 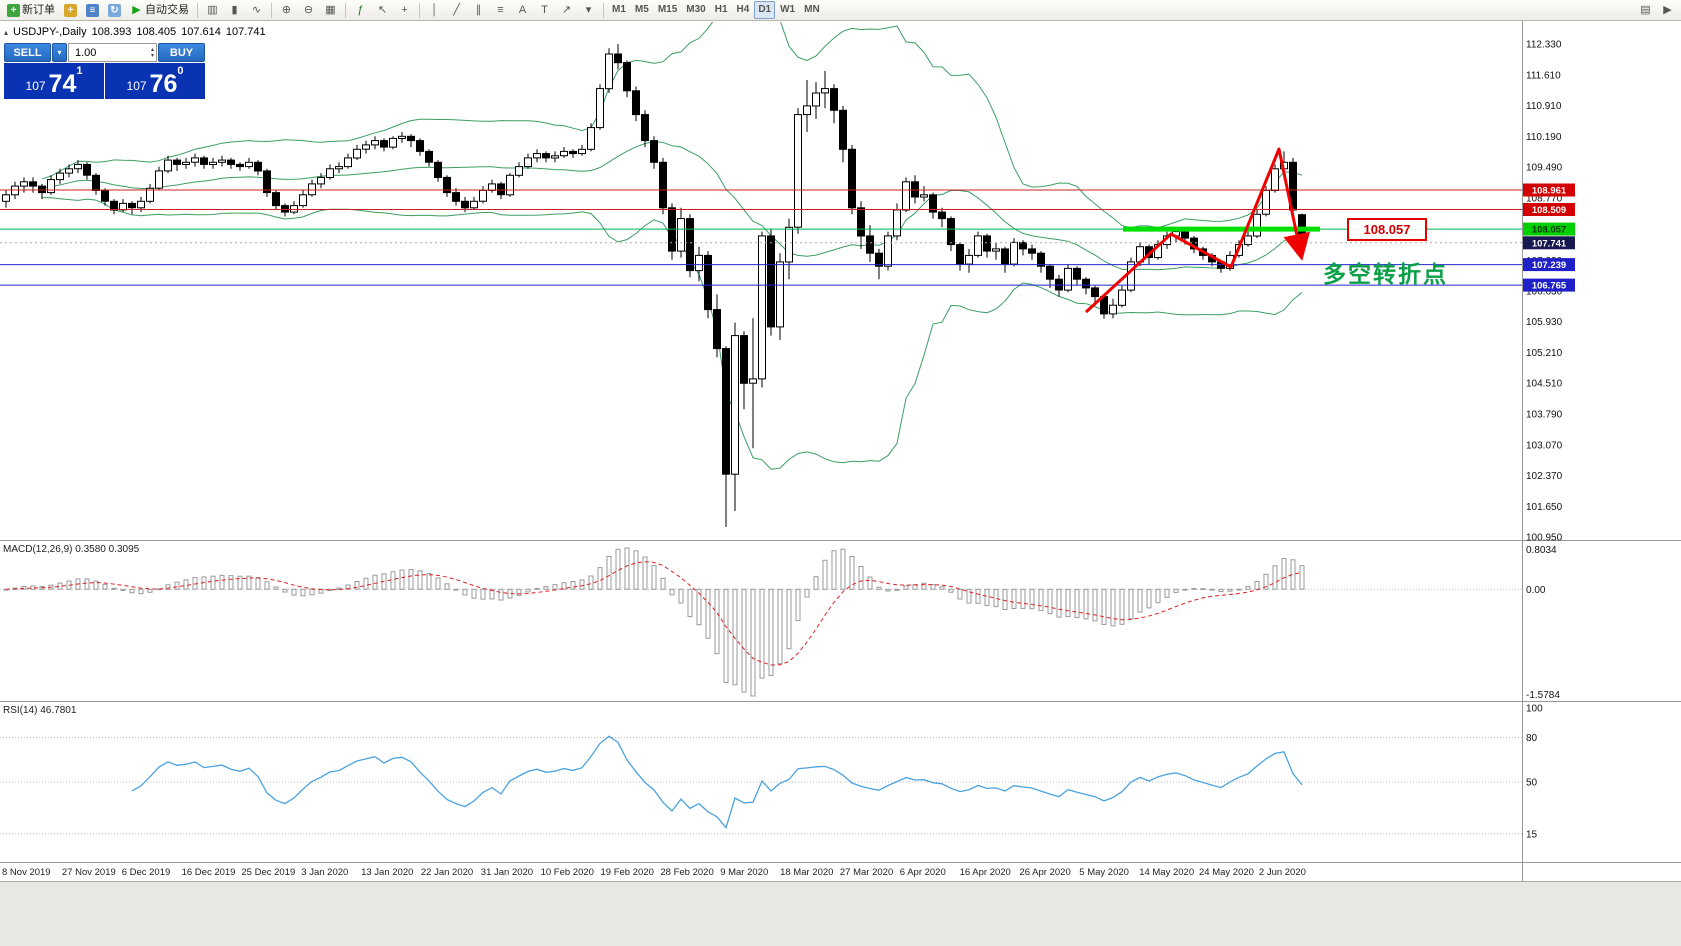 What do you see at coordinates (1282, 872) in the screenshot?
I see `svg-text: 2 Jun 2020` at bounding box center [1282, 872].